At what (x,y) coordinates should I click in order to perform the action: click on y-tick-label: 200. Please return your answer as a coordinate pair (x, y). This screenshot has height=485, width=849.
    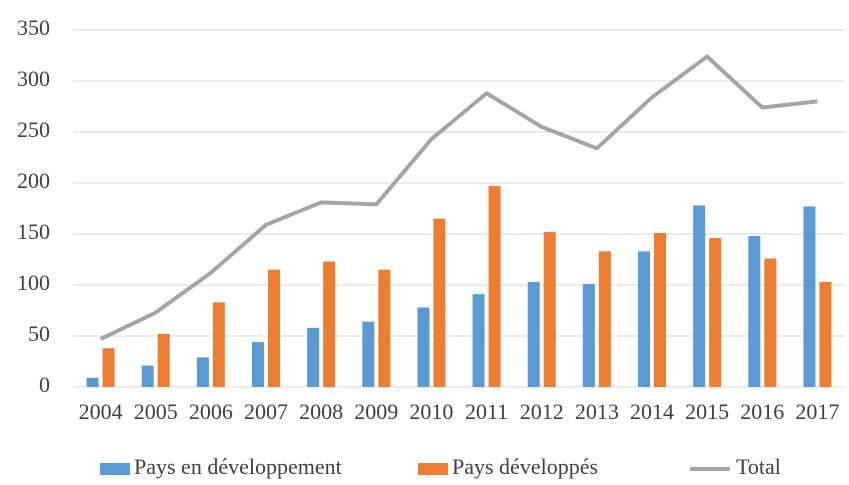
    Looking at the image, I should click on (33, 180).